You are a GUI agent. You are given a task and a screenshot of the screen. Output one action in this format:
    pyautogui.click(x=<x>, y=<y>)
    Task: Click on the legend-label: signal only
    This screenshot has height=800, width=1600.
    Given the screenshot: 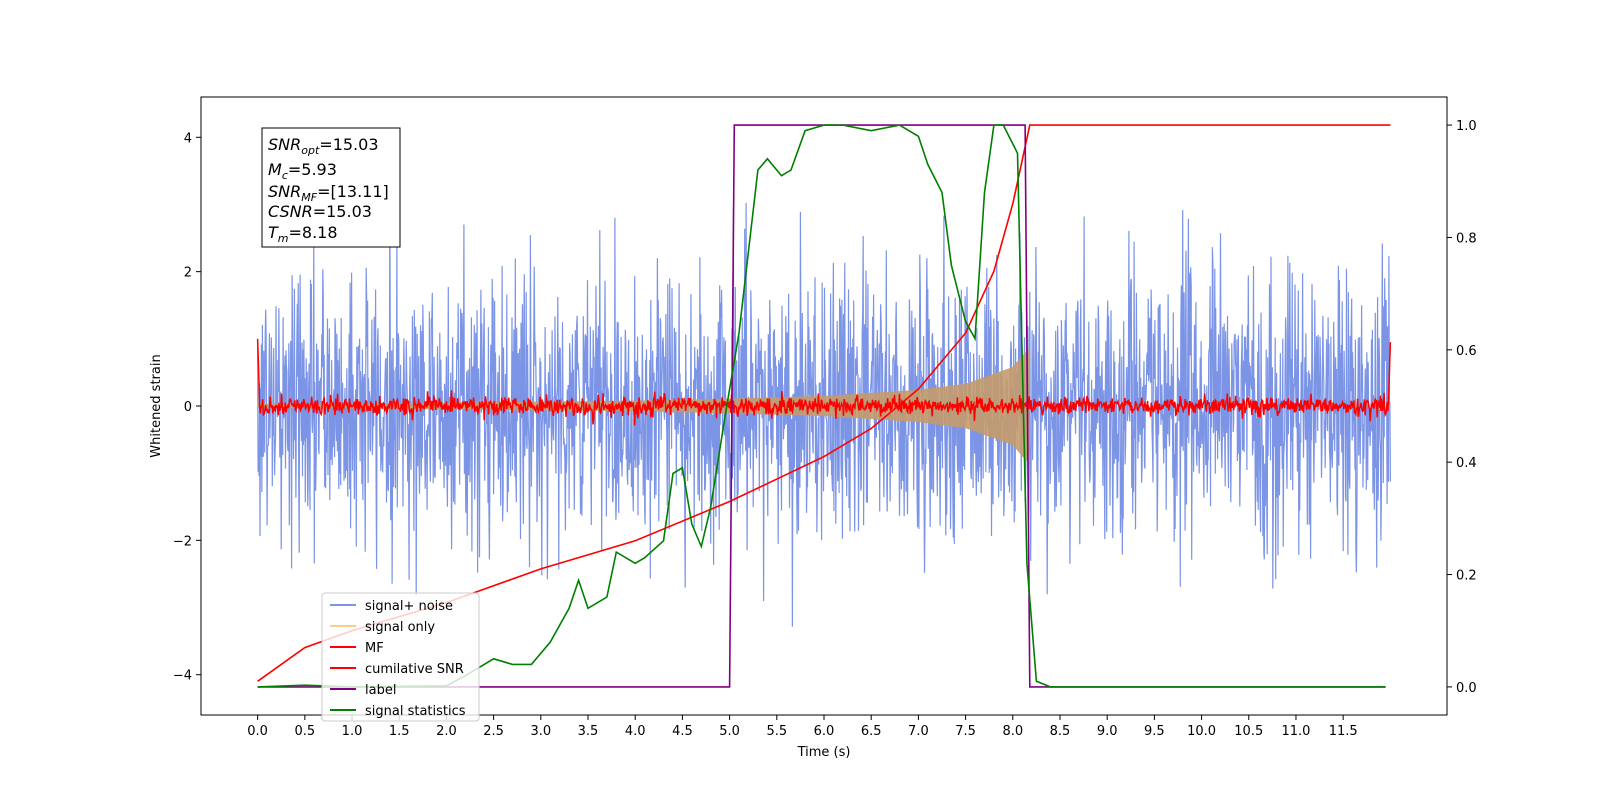 What is the action you would take?
    pyautogui.click(x=400, y=627)
    